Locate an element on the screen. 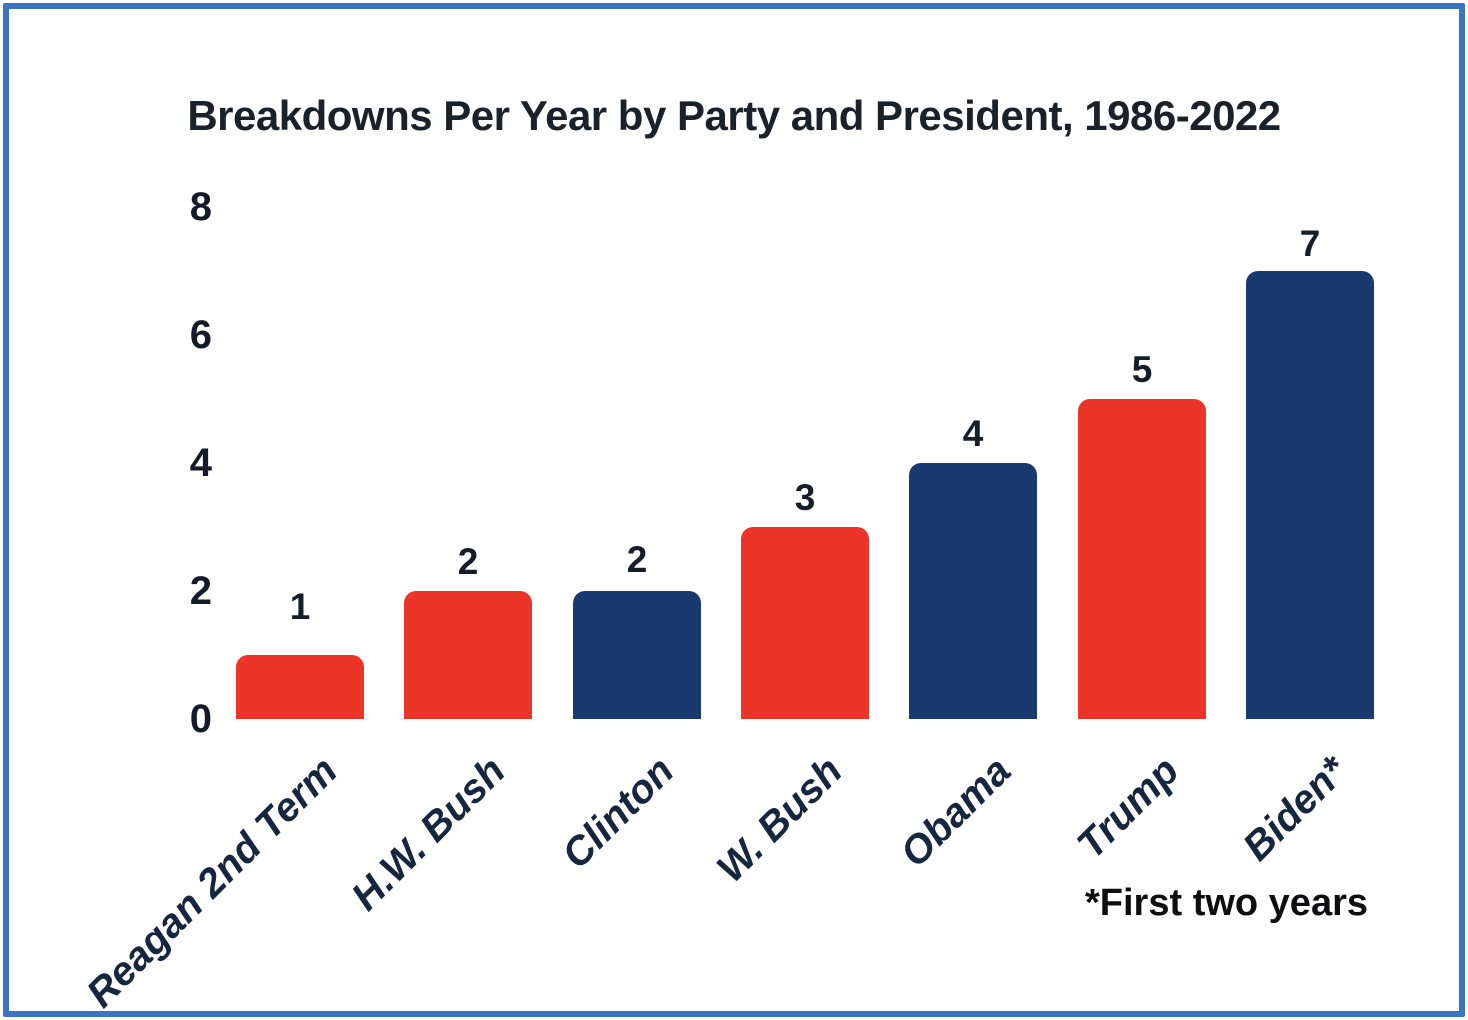 Image resolution: width=1468 pixels, height=1020 pixels. y-tick-label-2: 2 is located at coordinates (200, 591).